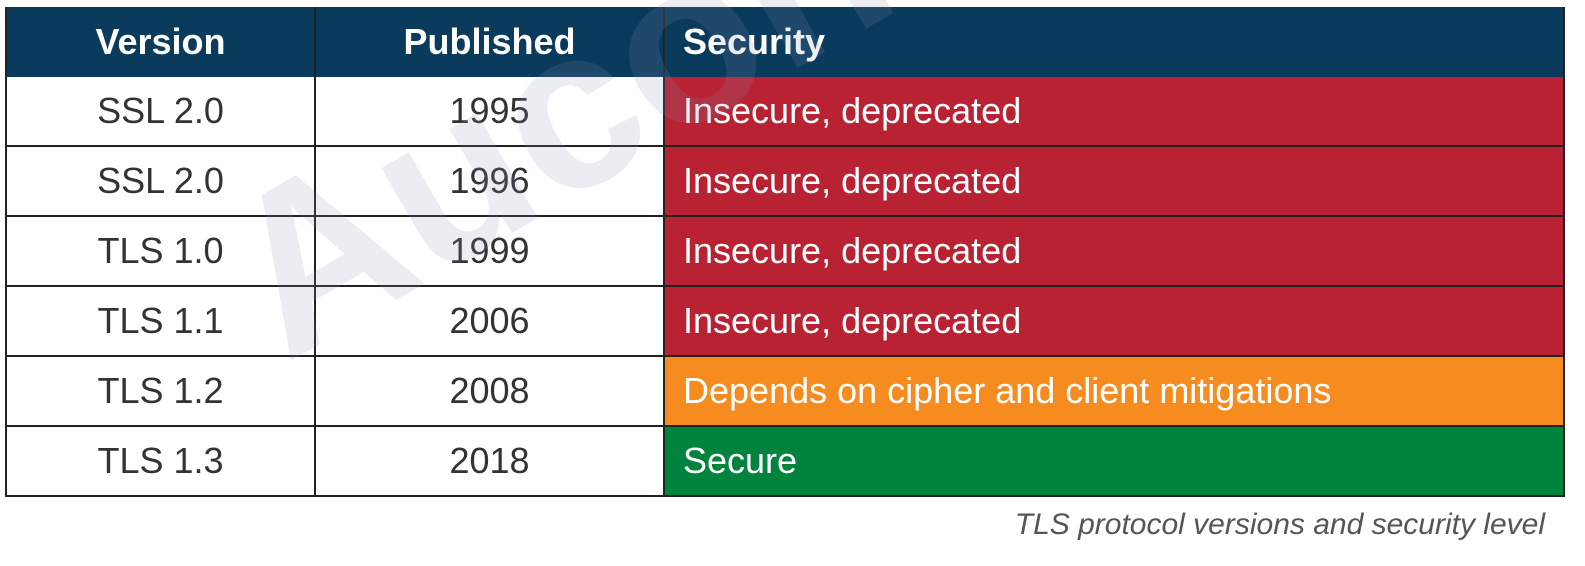  Describe the element at coordinates (490, 112) in the screenshot. I see `published-cell: 1995` at that location.